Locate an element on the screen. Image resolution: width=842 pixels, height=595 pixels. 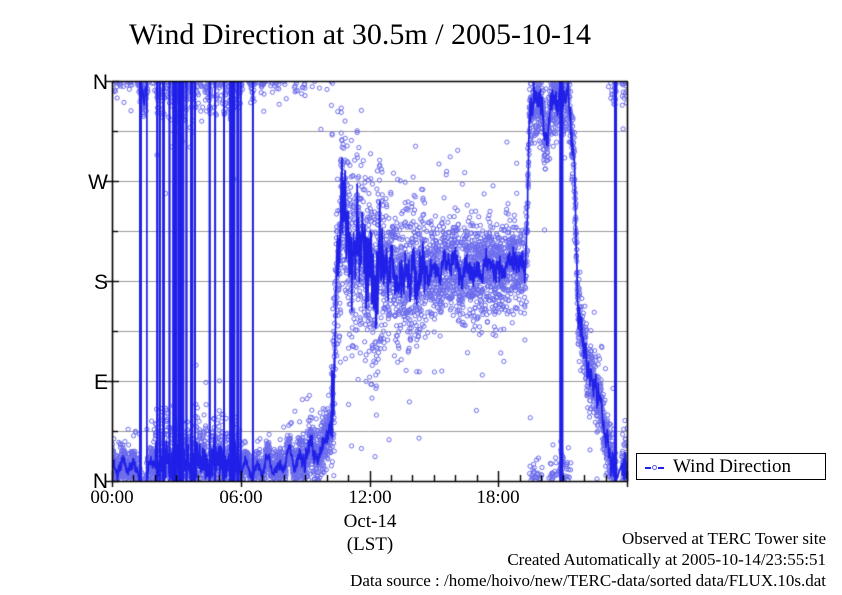
x-axis-units-caption: (LST) is located at coordinates (370, 544).